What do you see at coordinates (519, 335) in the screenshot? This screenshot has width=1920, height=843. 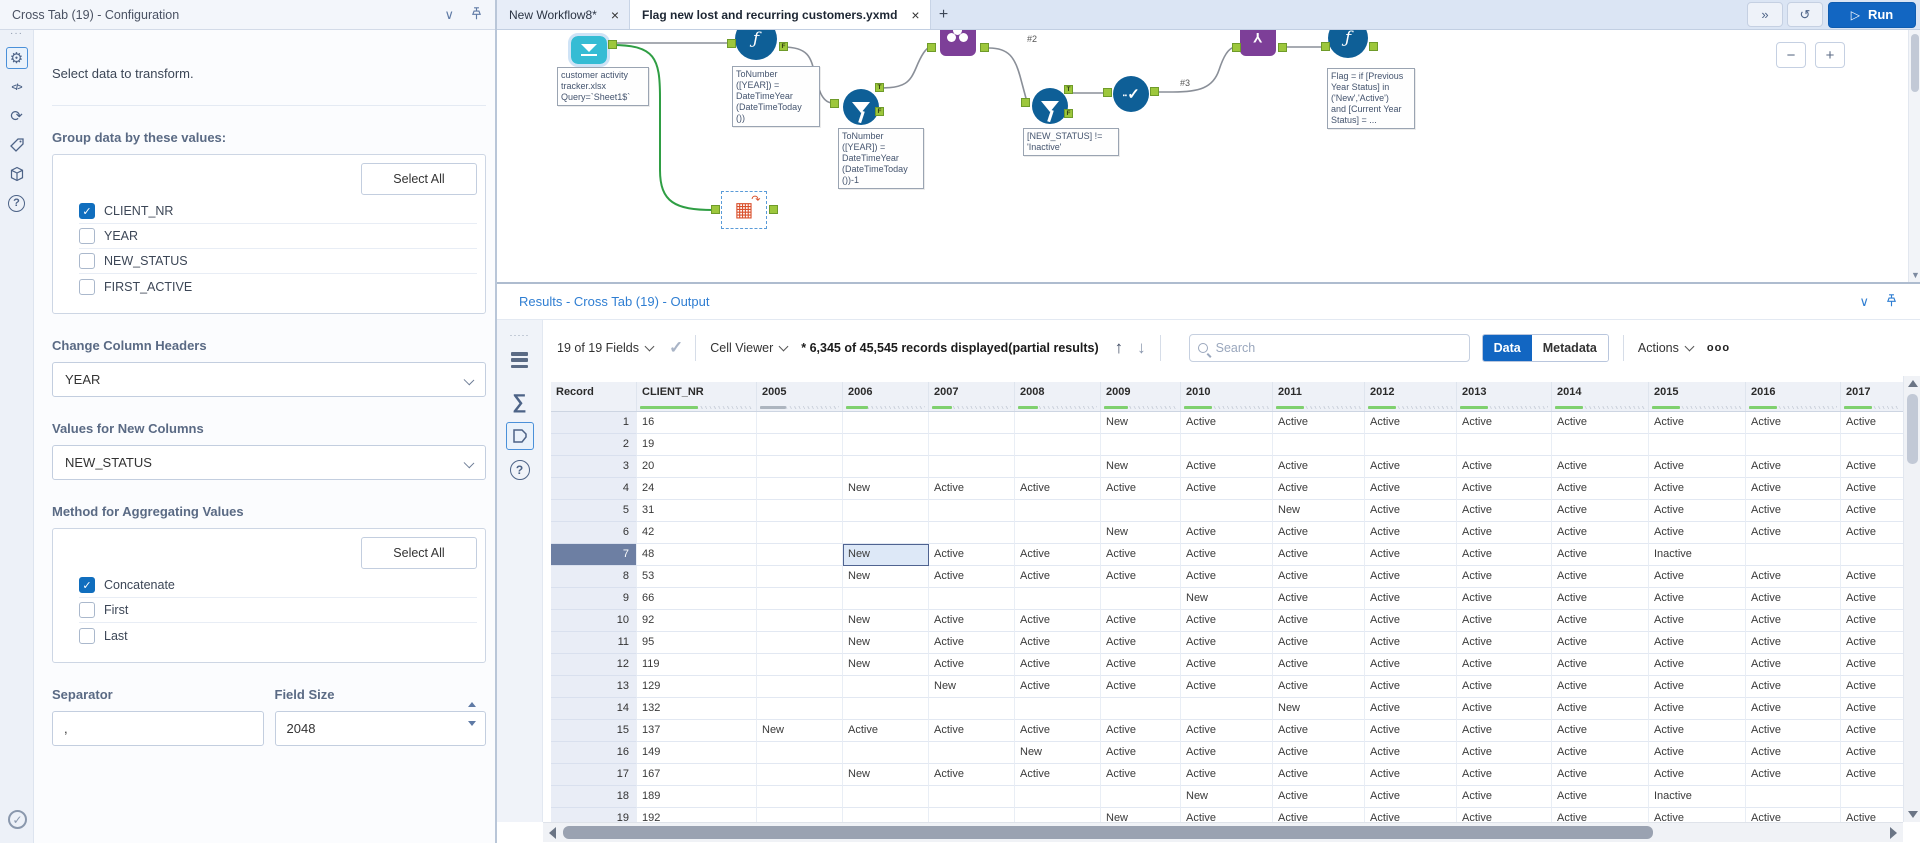 I see `strip-drag-handle: ·····` at bounding box center [519, 335].